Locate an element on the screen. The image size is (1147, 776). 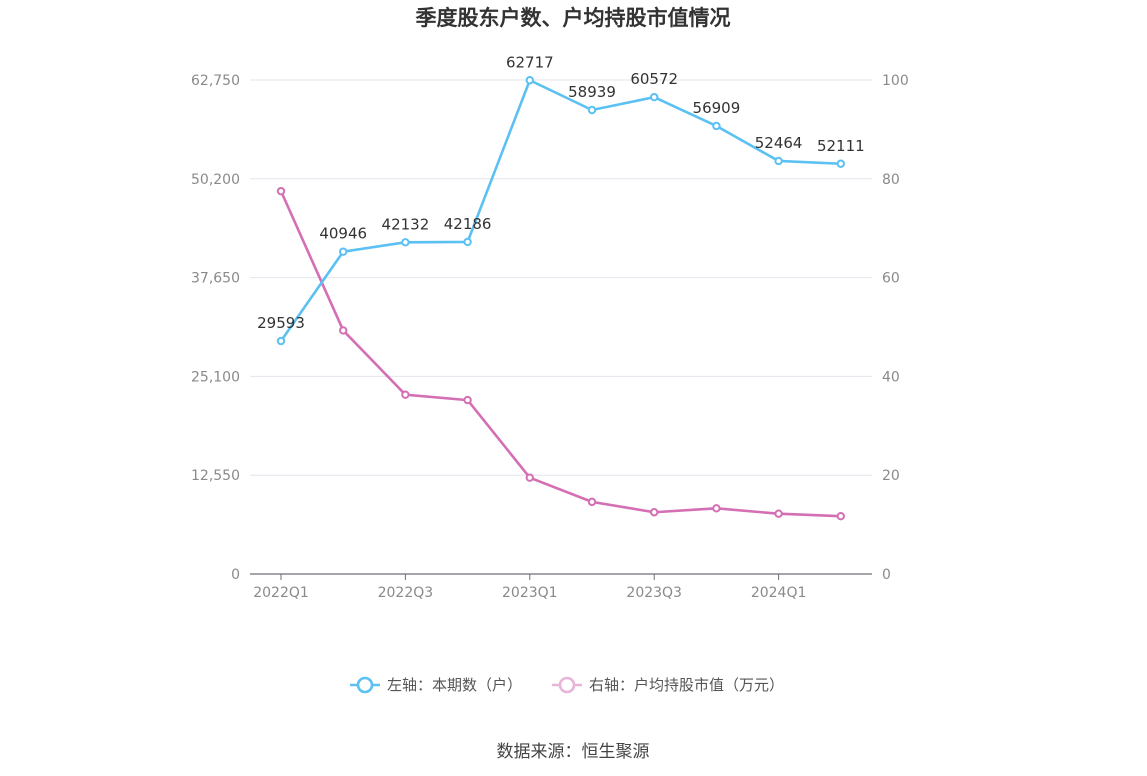
legend-item-1: 右轴：户均持股市值（万元） is located at coordinates (668, 685).